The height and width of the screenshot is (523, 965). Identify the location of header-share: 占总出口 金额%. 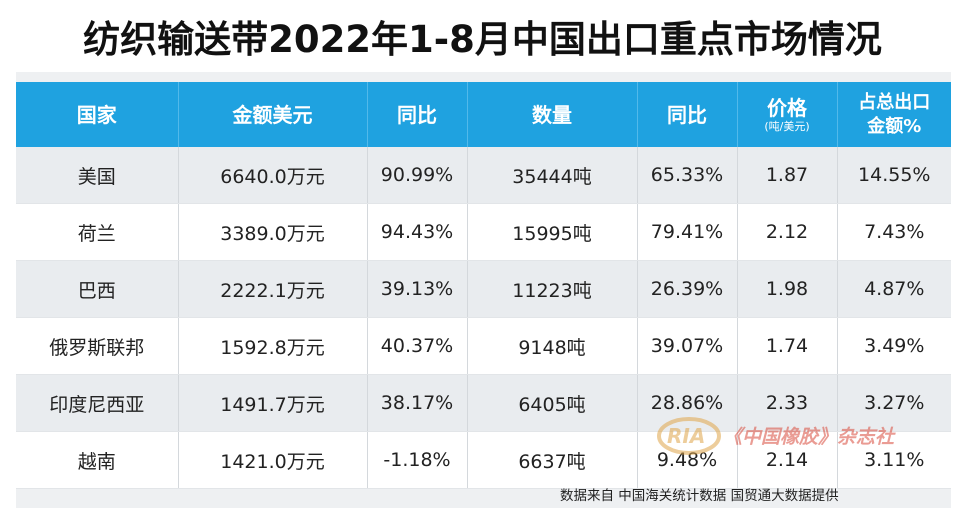
(894, 114).